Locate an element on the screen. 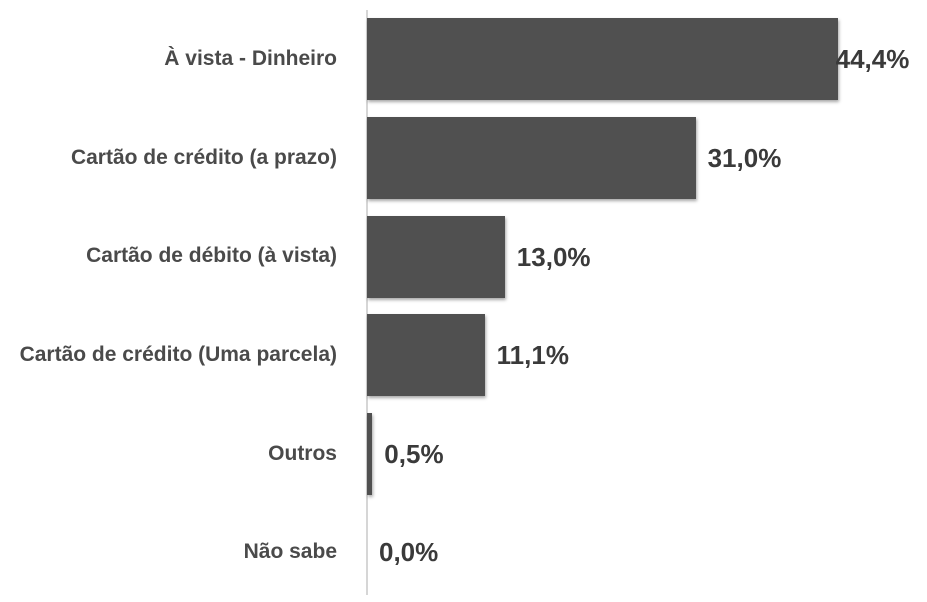 The height and width of the screenshot is (602, 927). category-label: Outros is located at coordinates (302, 453).